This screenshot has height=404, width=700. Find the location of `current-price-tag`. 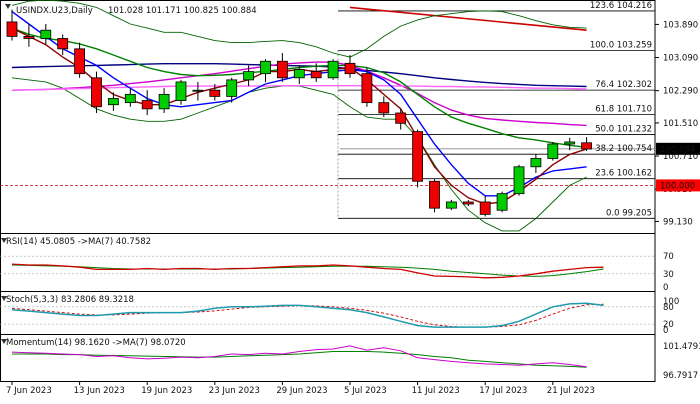

current-price-tag is located at coordinates (678, 148).